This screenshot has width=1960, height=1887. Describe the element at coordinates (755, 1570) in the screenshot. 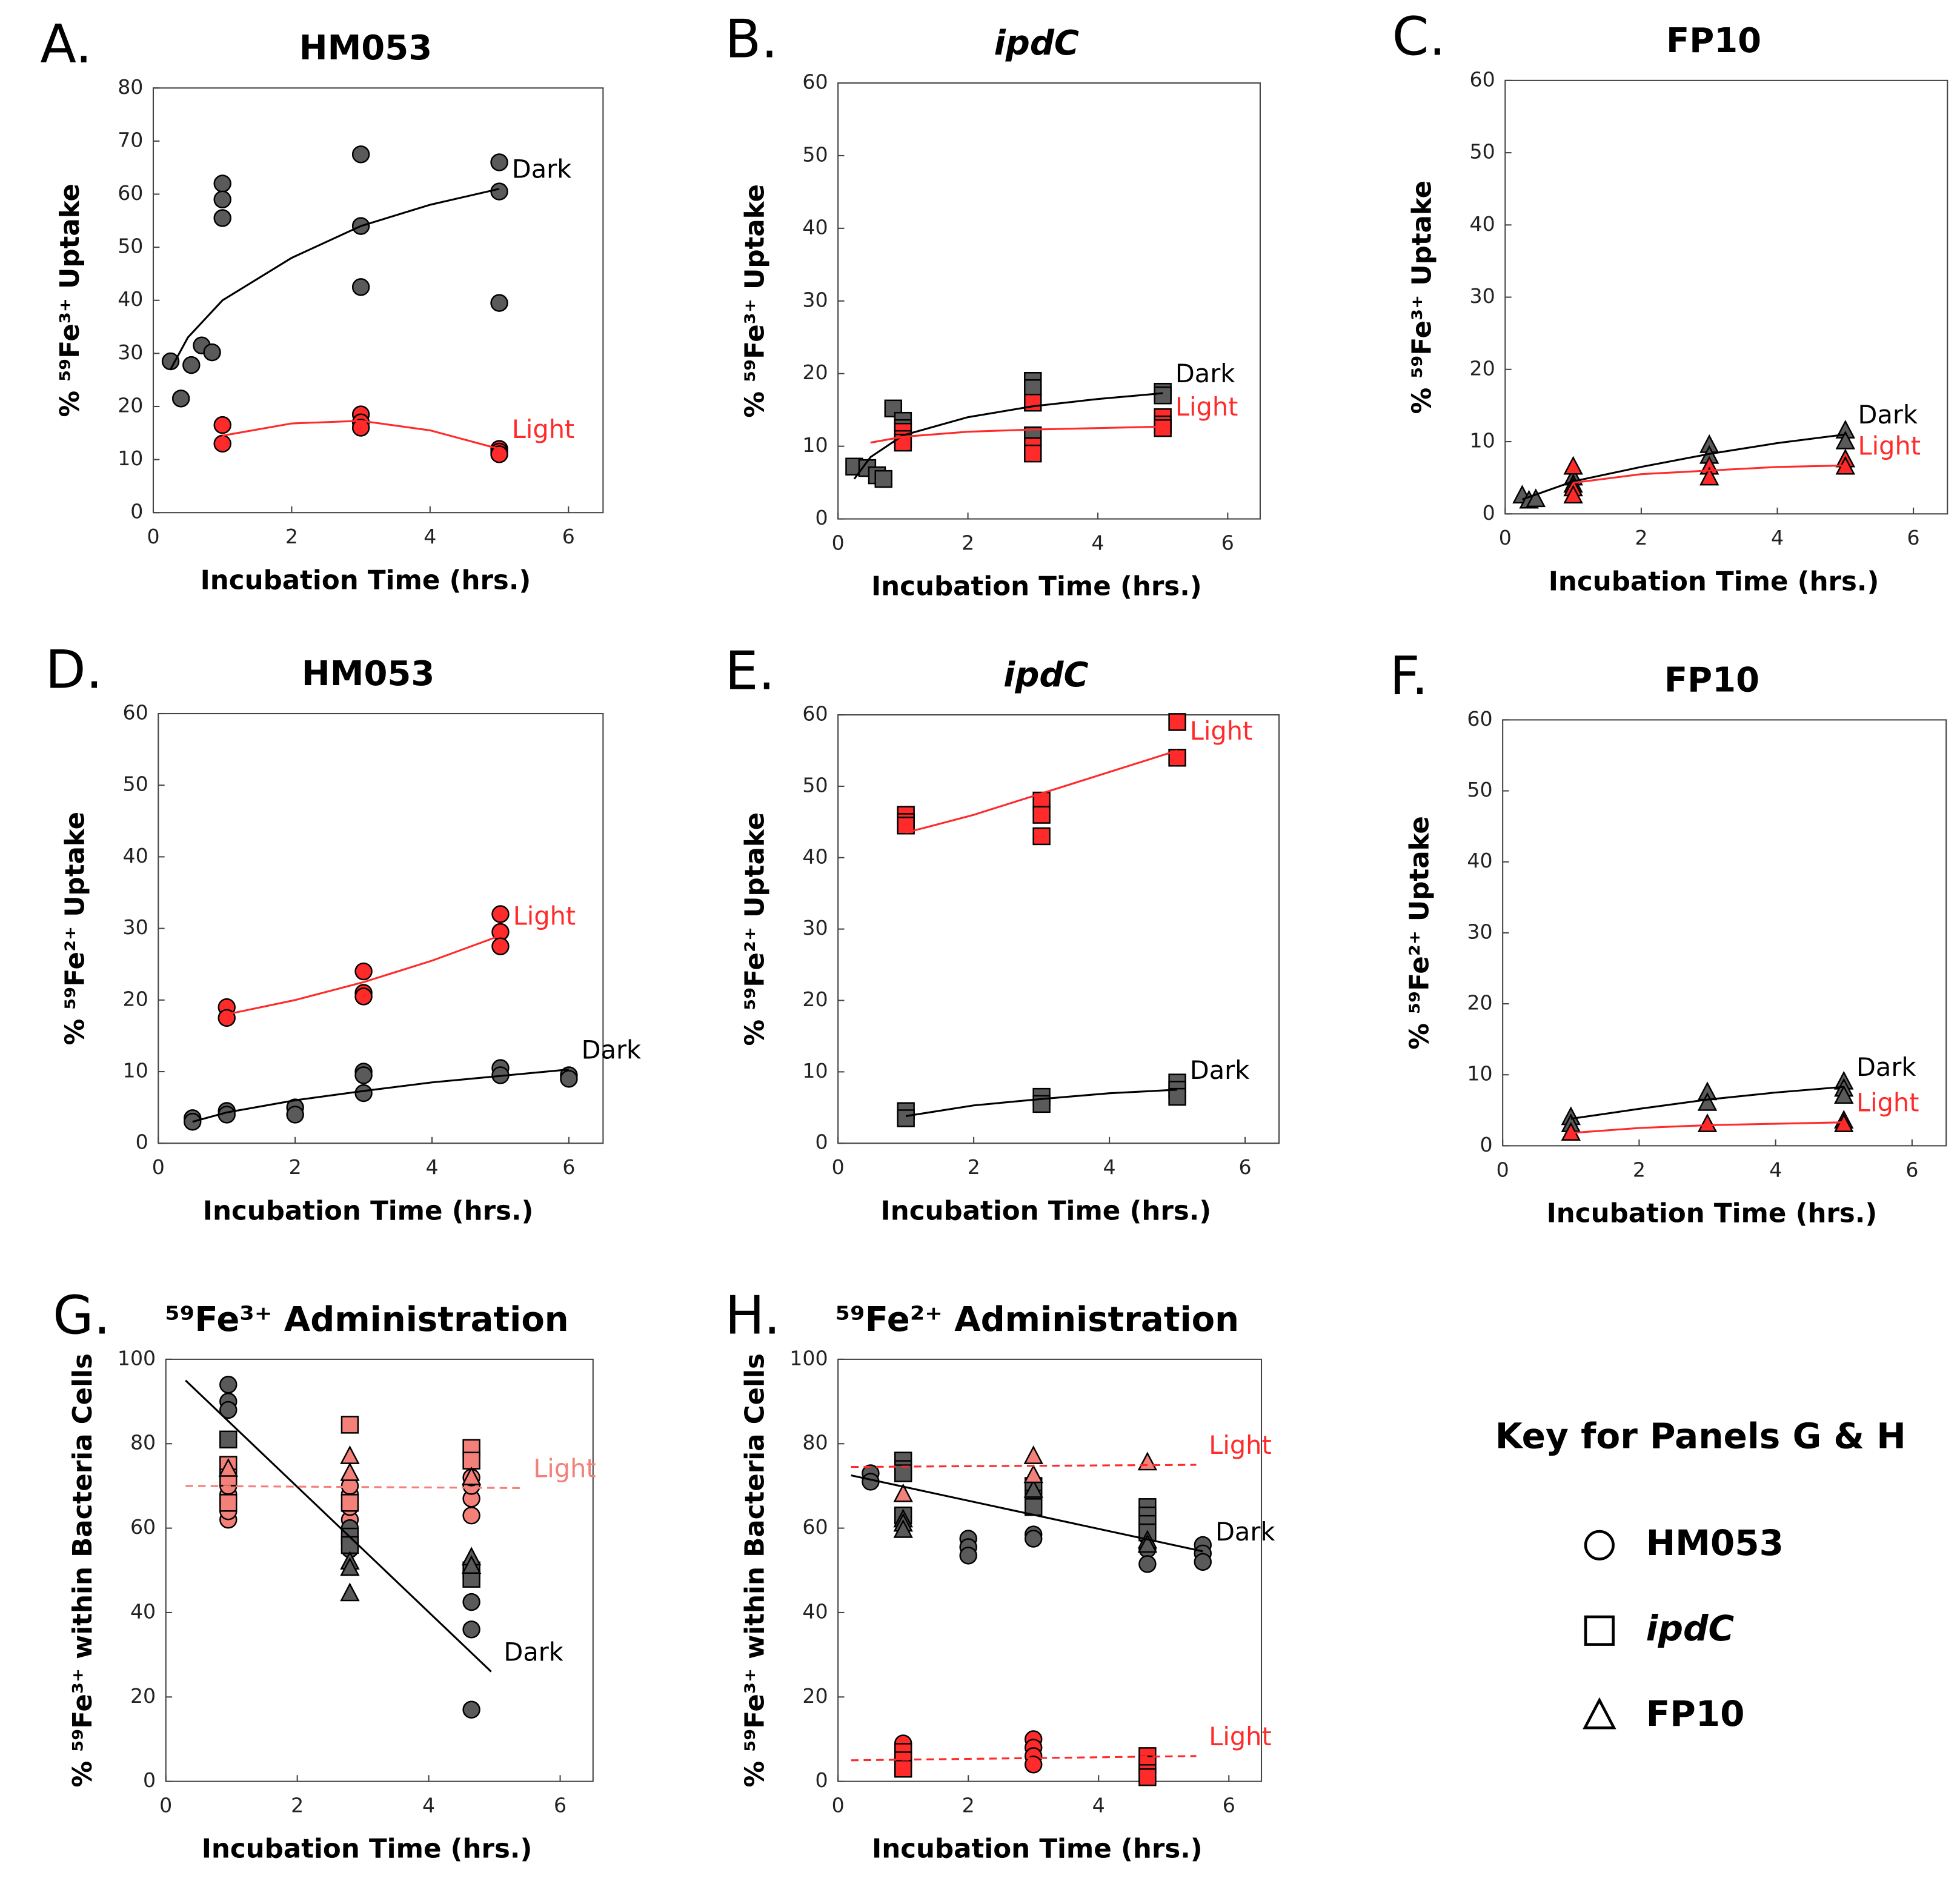

I see `y-axis-label: % ⁵⁹Fe³⁺ within Bacteria Cells` at that location.